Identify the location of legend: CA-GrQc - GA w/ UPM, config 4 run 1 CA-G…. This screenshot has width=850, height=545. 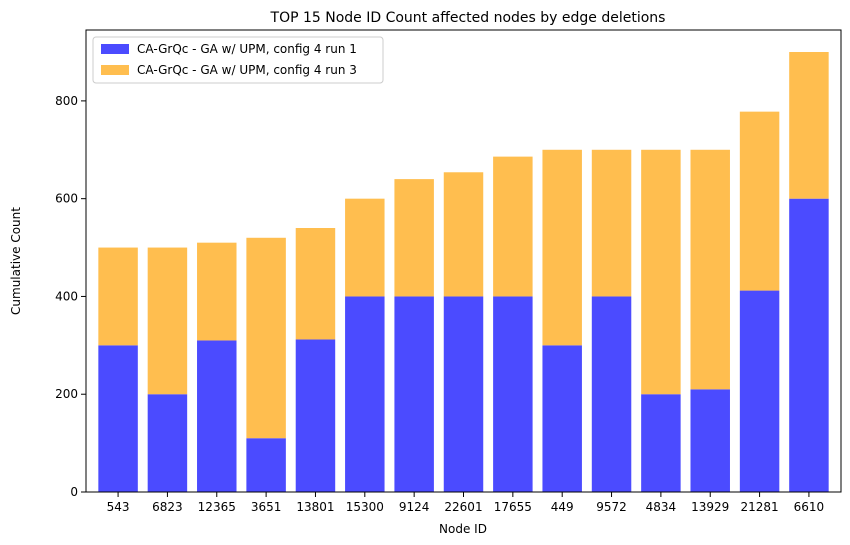
(238, 60).